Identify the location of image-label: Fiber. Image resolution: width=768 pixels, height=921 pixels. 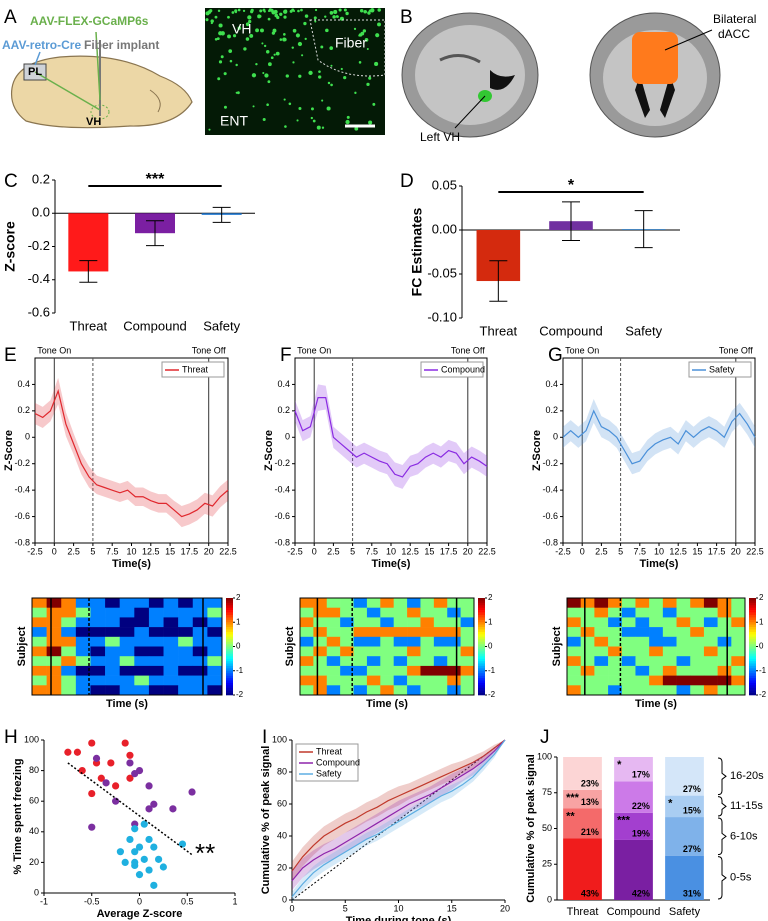
(351, 43).